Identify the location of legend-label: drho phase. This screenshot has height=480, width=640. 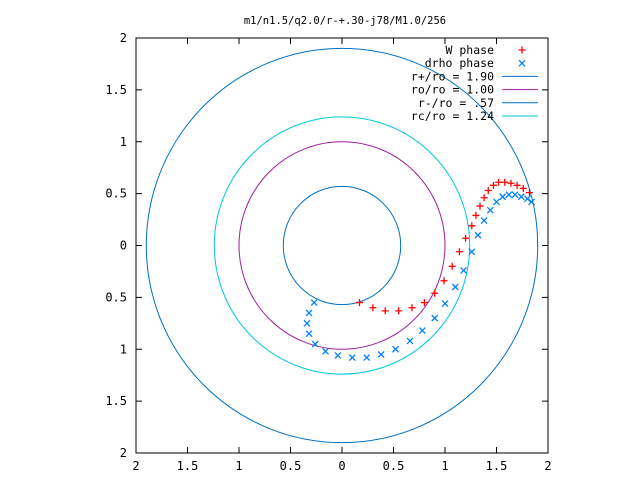
(459, 63).